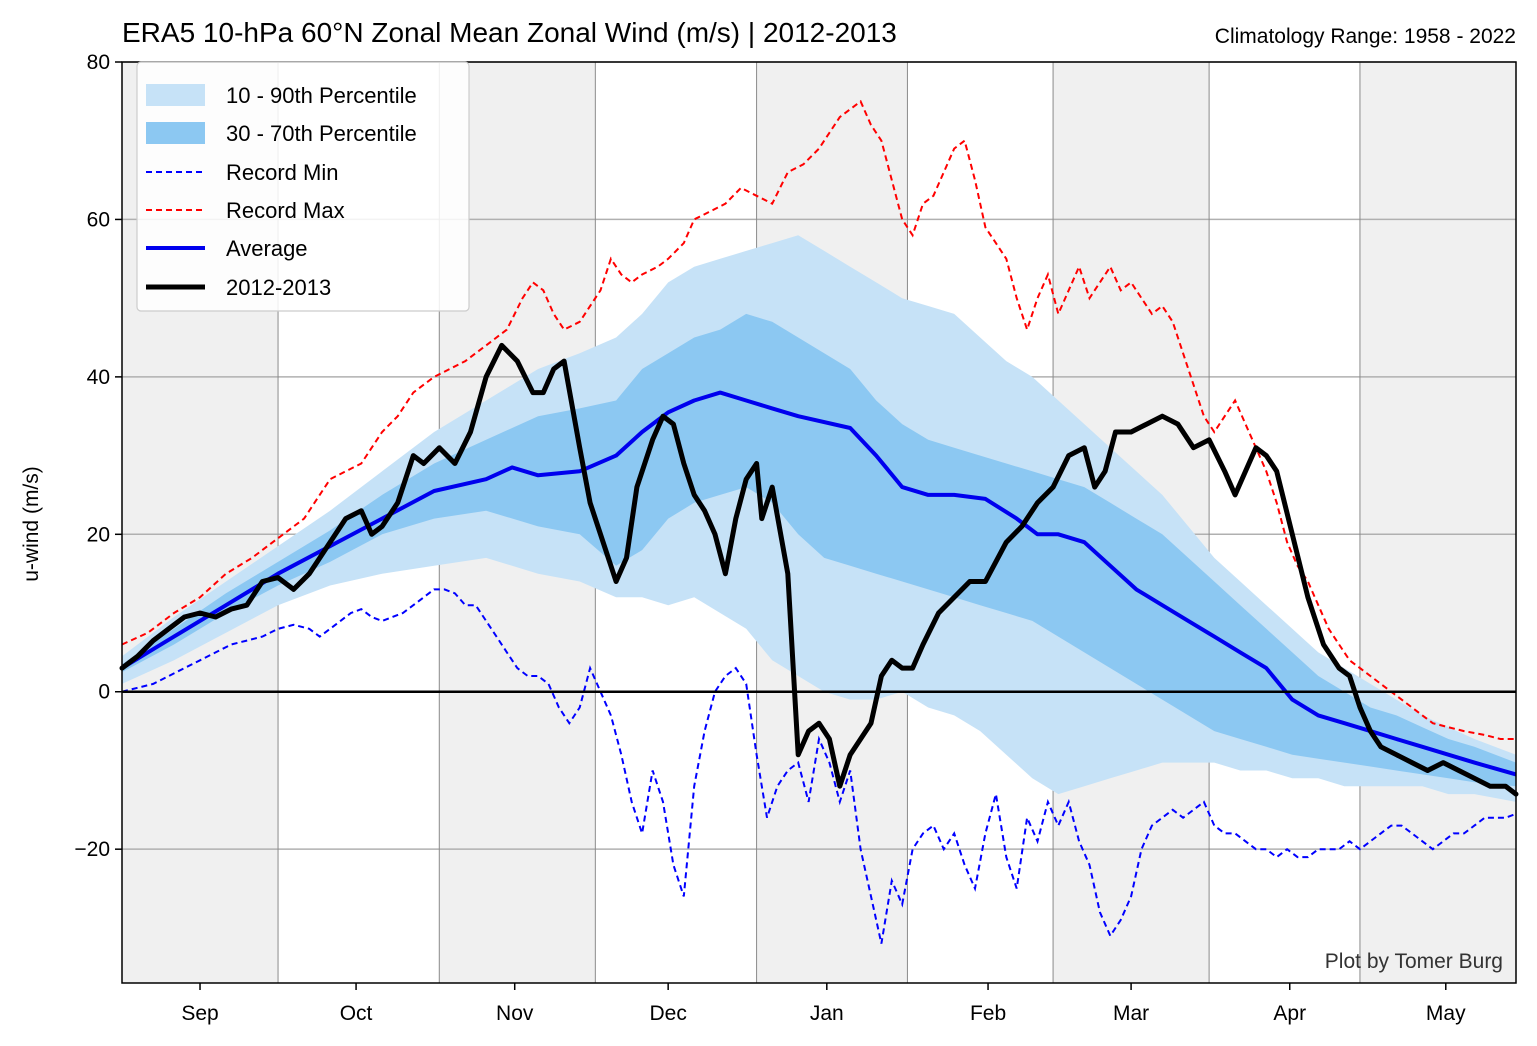  What do you see at coordinates (31, 524) in the screenshot?
I see `y-axis-label: u-wind (m/s)` at bounding box center [31, 524].